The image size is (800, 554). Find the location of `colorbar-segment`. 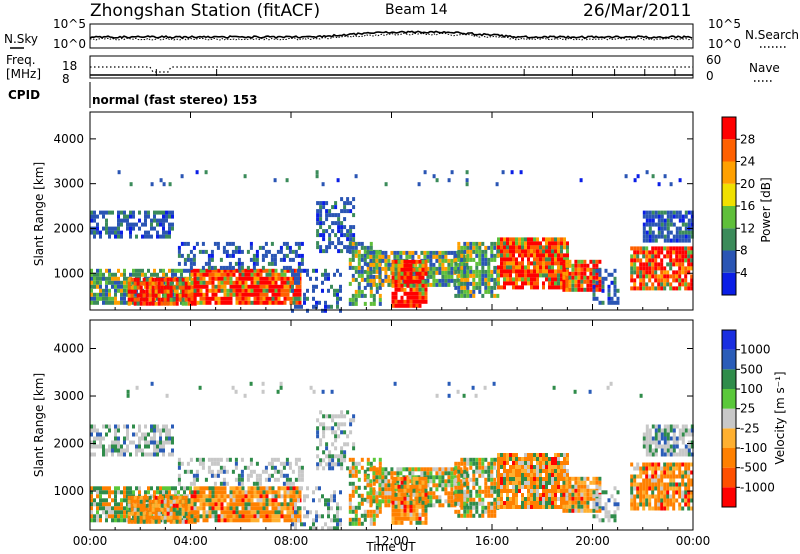

colorbar-segment is located at coordinates (729, 261).